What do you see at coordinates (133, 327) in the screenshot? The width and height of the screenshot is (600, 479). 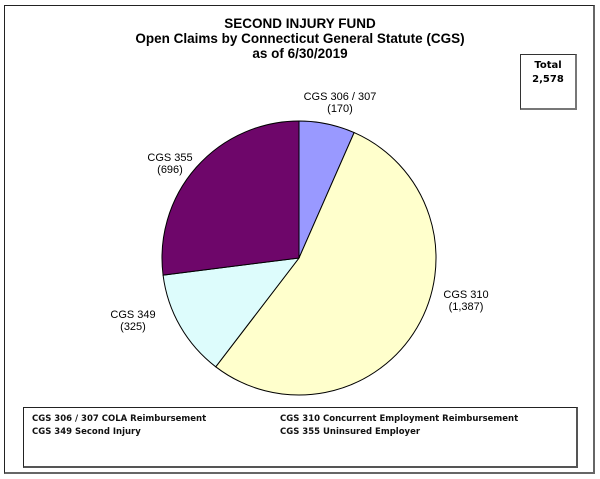 I see `slice-value-label: (325)` at bounding box center [133, 327].